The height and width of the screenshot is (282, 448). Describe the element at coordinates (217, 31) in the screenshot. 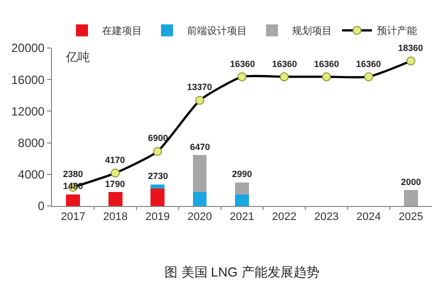

I see `legend-label: 前端设计项目` at that location.